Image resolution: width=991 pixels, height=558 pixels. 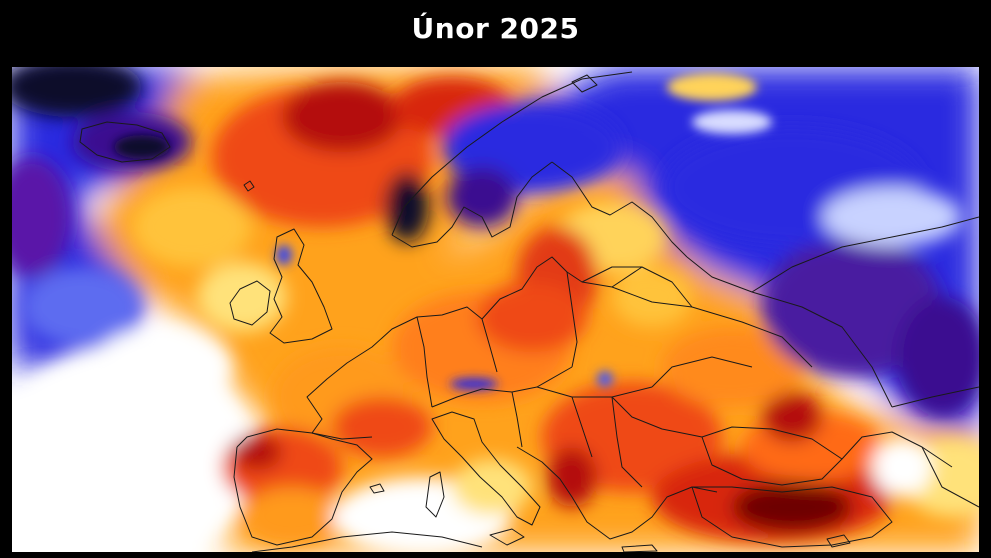 I want to click on coast-balearic, so click(x=377, y=488).